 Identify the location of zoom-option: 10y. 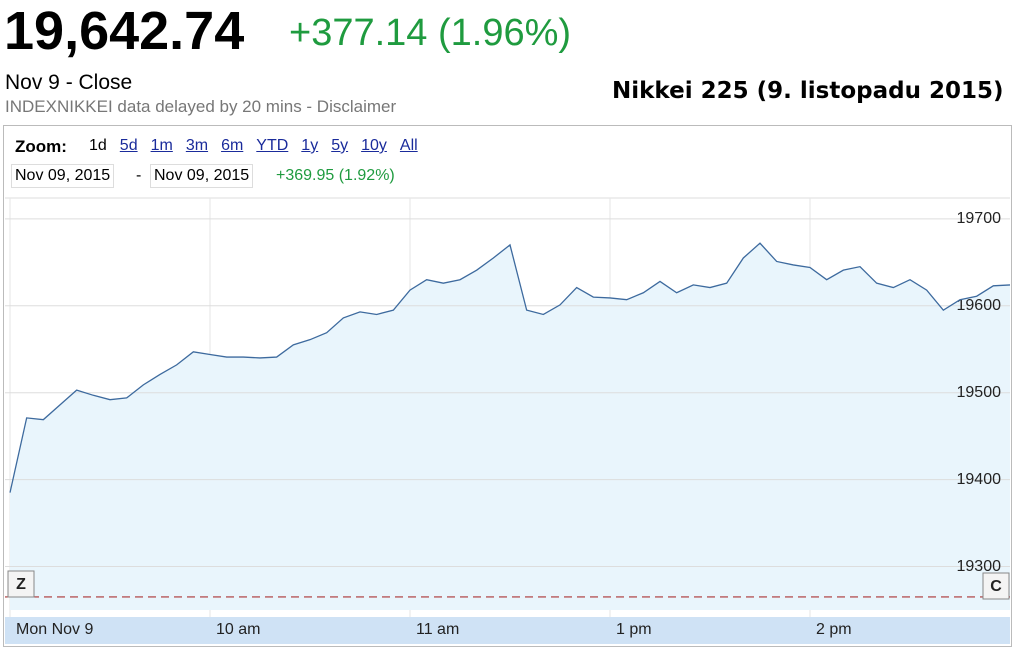
(374, 145).